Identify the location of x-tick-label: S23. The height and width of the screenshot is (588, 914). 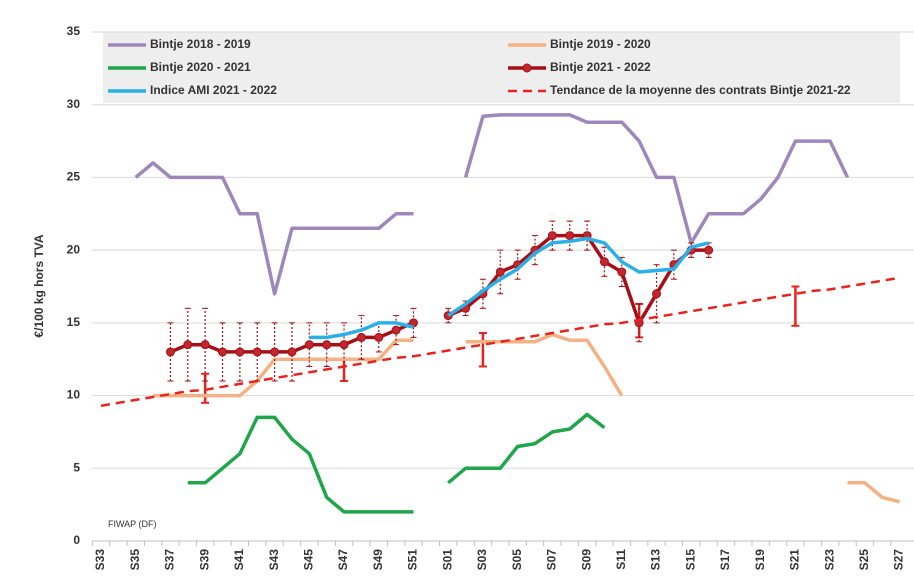
(829, 560).